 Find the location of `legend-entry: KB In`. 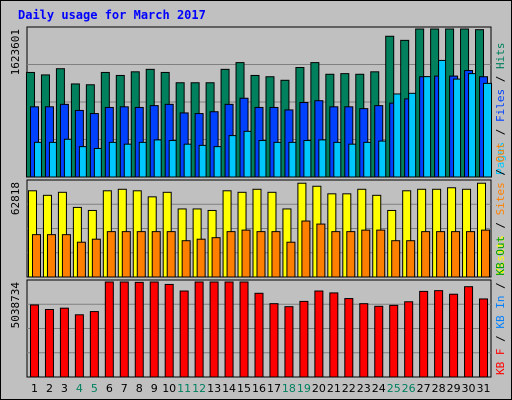

legend-entry: KB In is located at coordinates (500, 312).